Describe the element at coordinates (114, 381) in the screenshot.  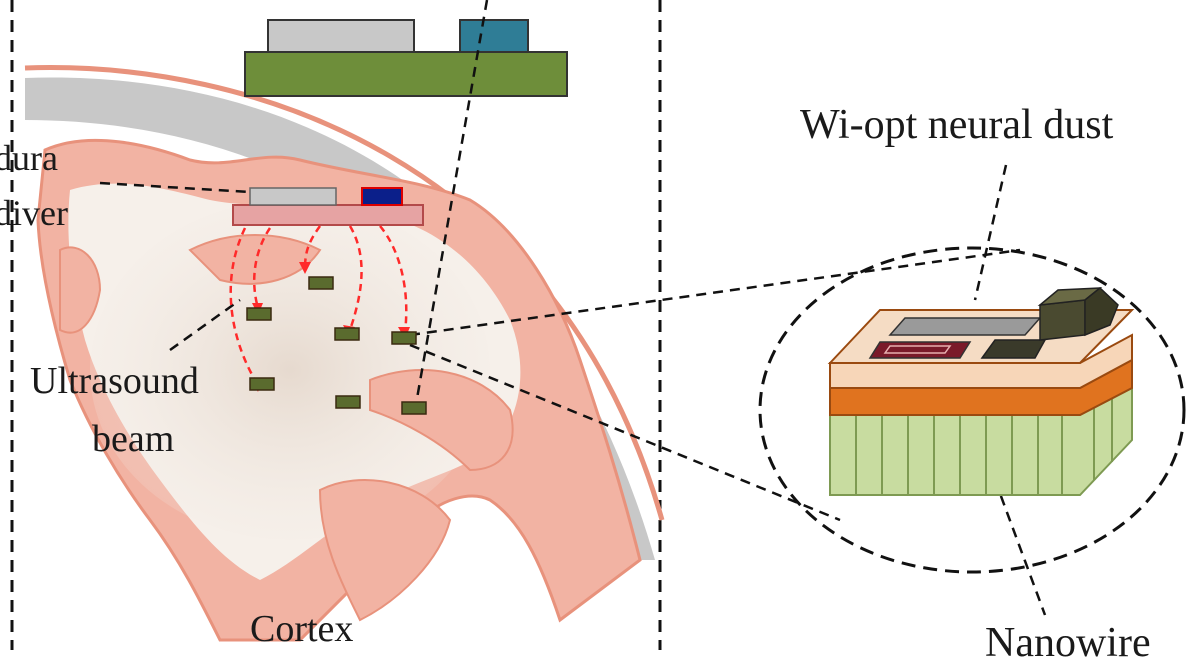
I see `ultrasound-label: Ultrasound` at that location.